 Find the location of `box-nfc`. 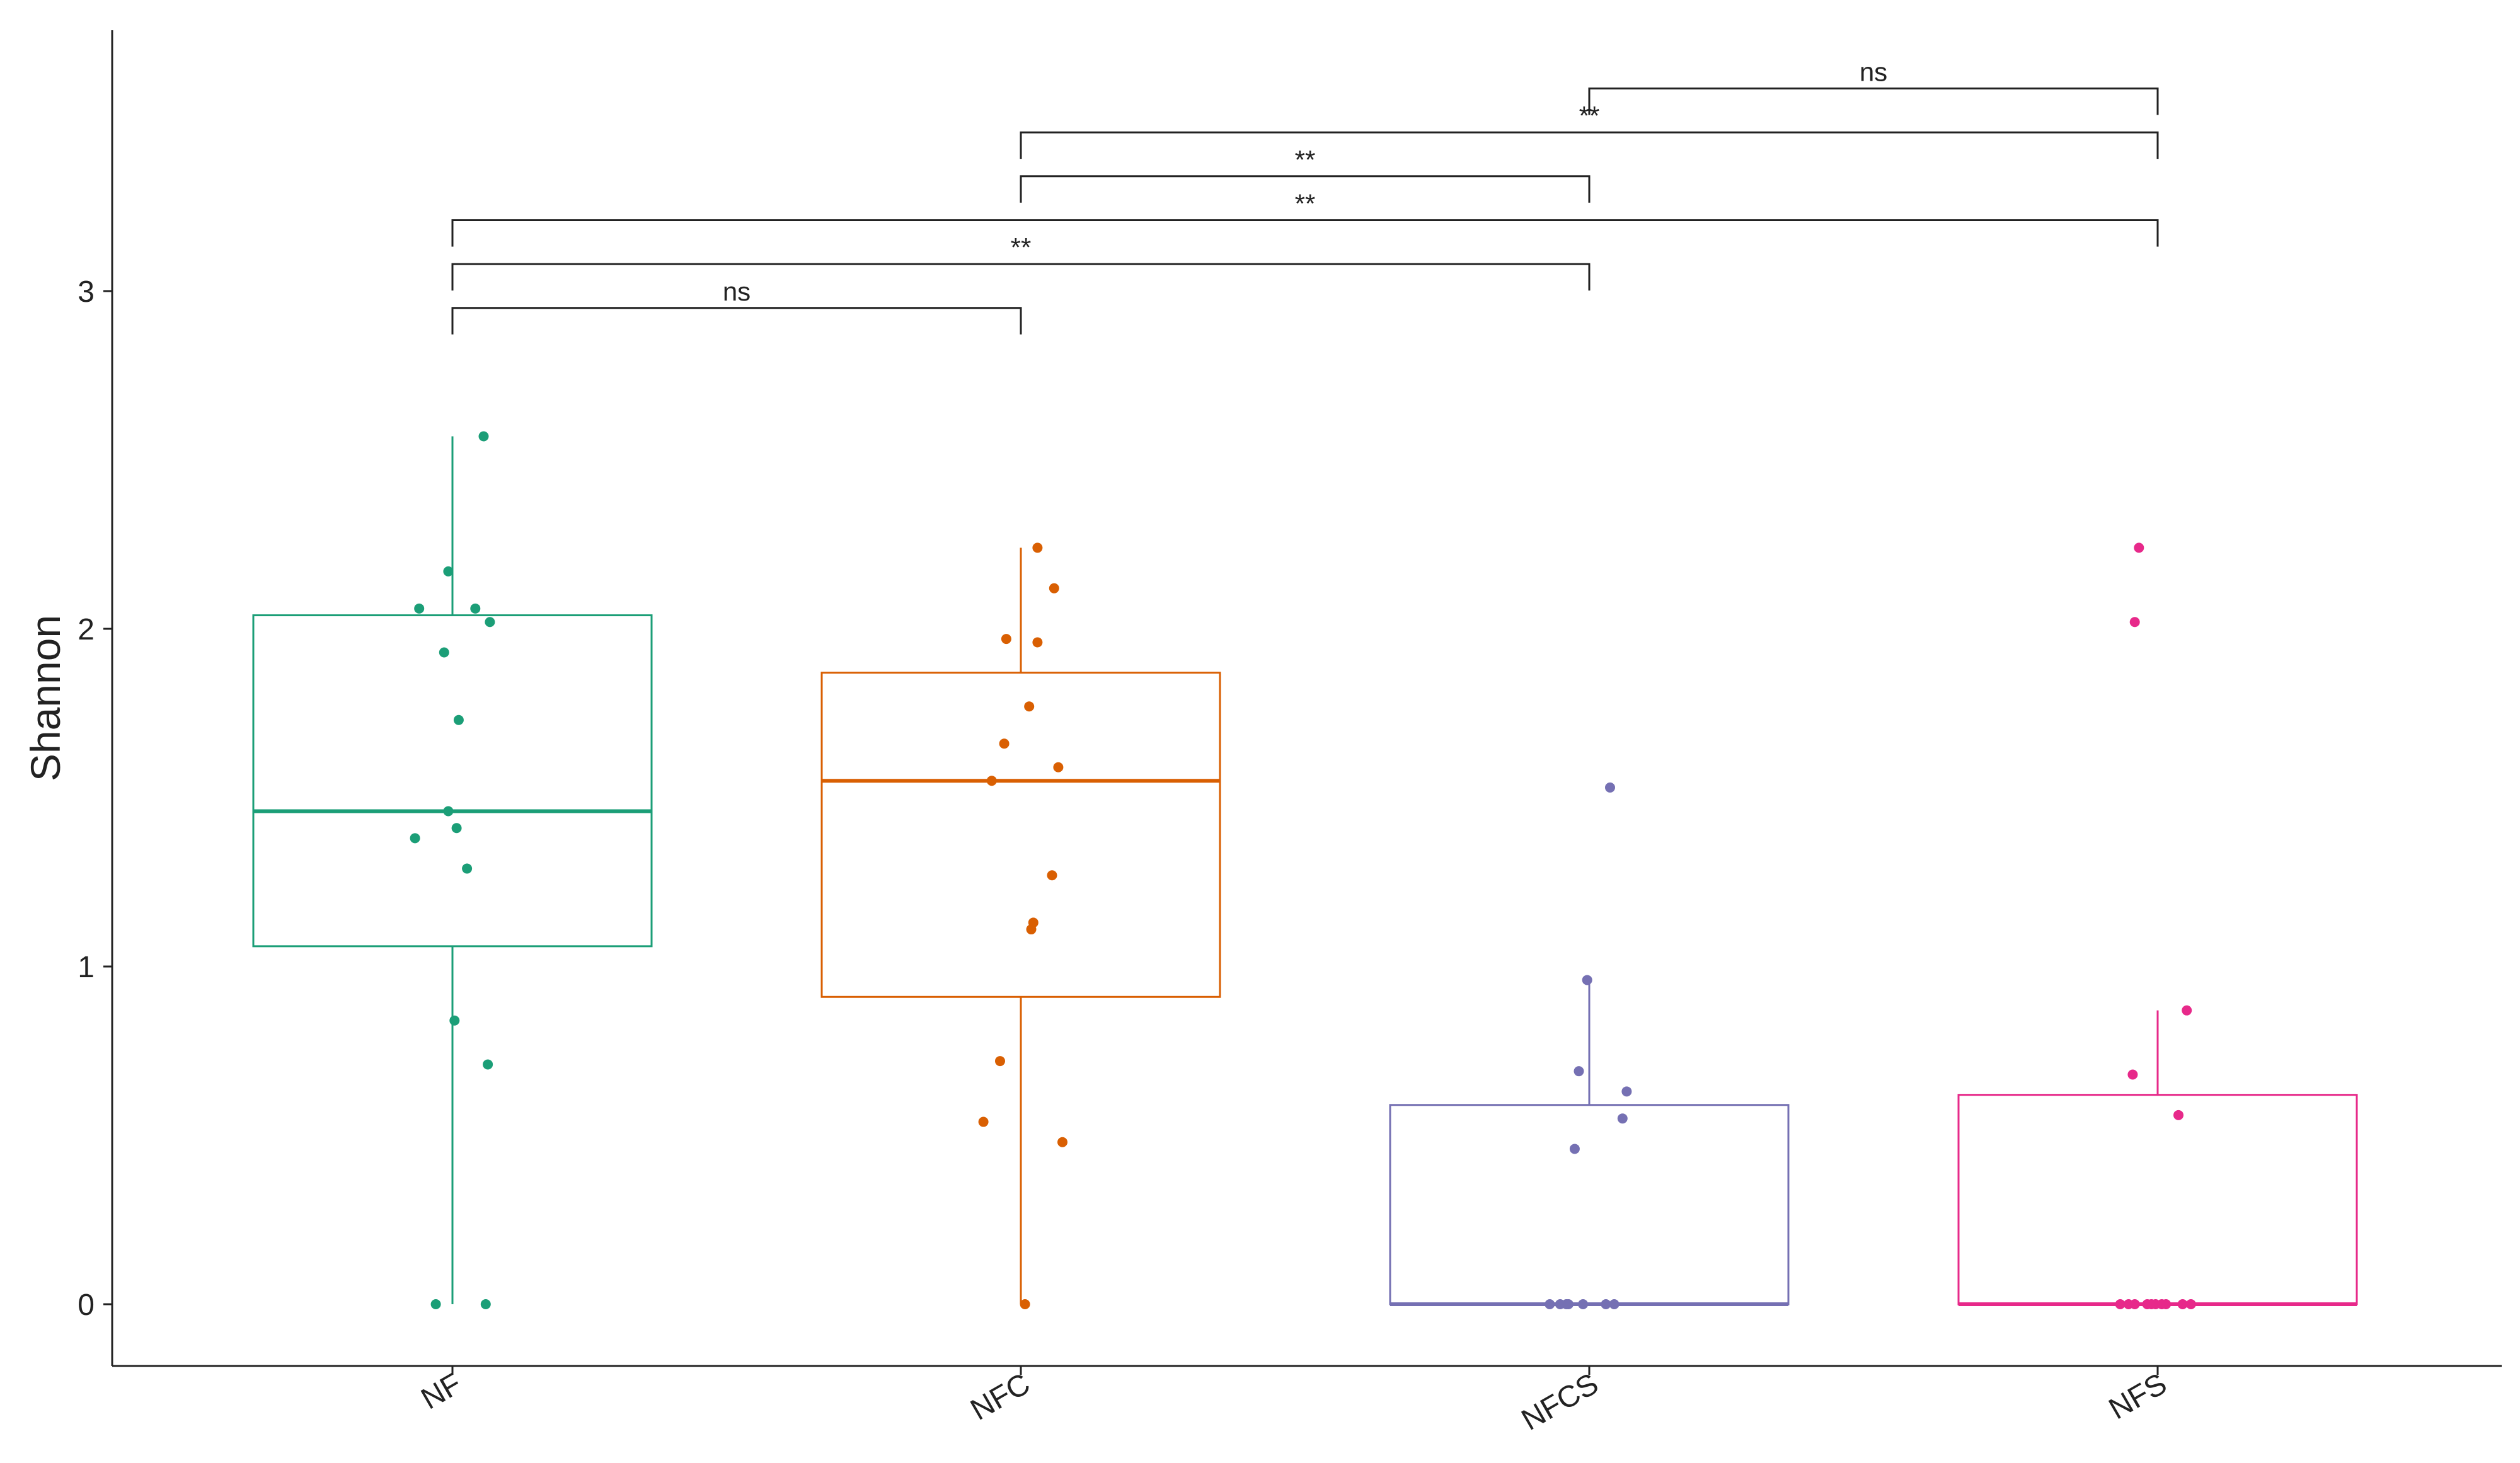

box-nfc is located at coordinates (1020, 926).